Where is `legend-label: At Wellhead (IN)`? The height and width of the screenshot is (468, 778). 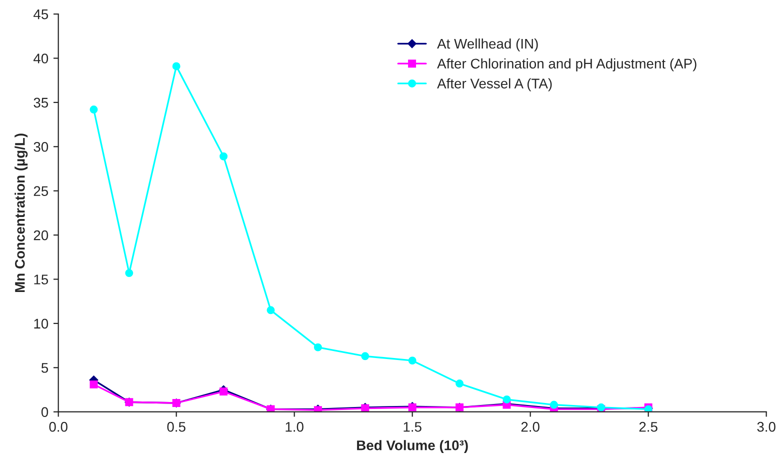
legend-label: At Wellhead (IN) is located at coordinates (487, 45).